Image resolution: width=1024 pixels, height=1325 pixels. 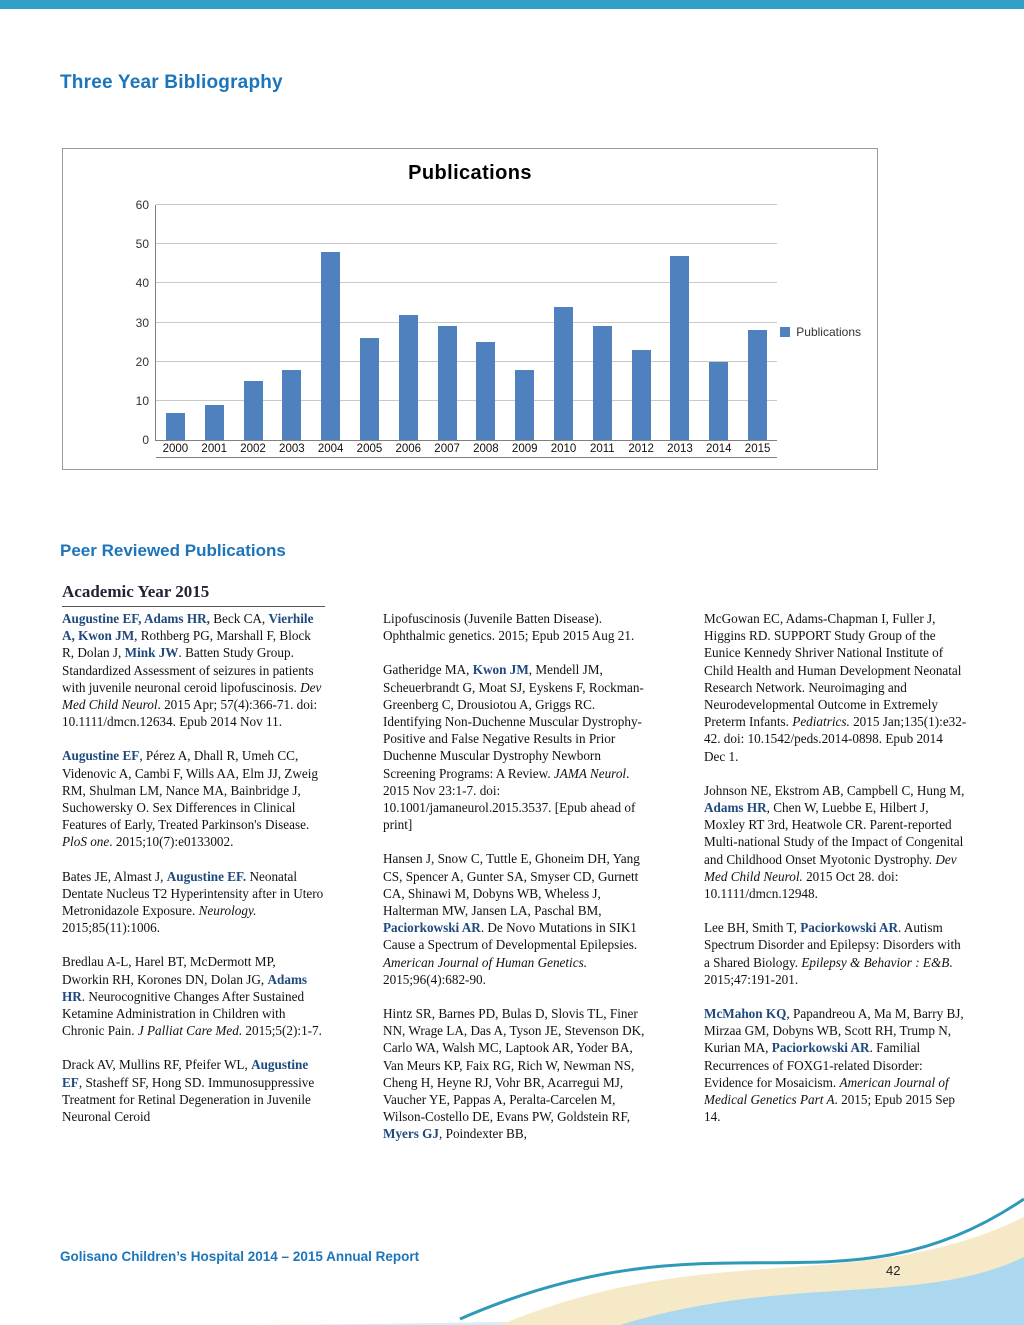 I want to click on bar-2006, so click(x=408, y=377).